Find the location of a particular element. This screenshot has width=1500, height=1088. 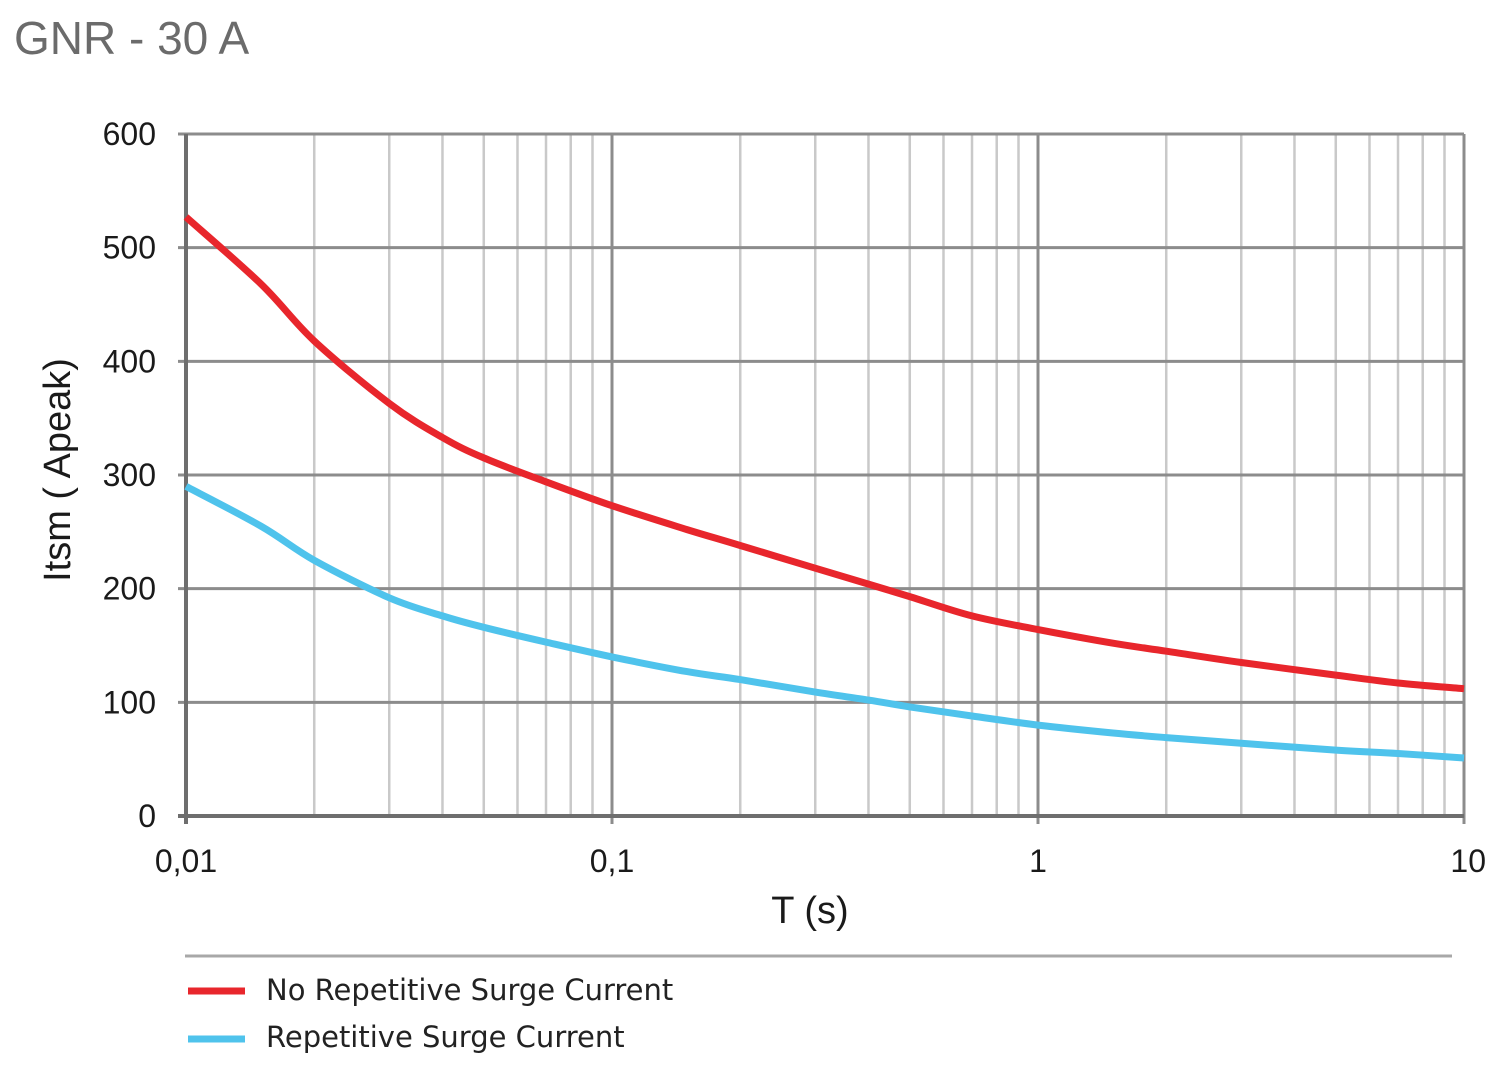

legend-label-no-repetitive: No Repetitive Surge Current is located at coordinates (469, 990).